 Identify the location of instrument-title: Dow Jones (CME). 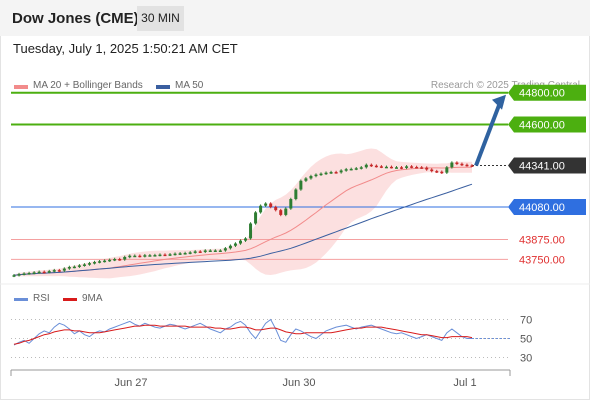
(75, 18).